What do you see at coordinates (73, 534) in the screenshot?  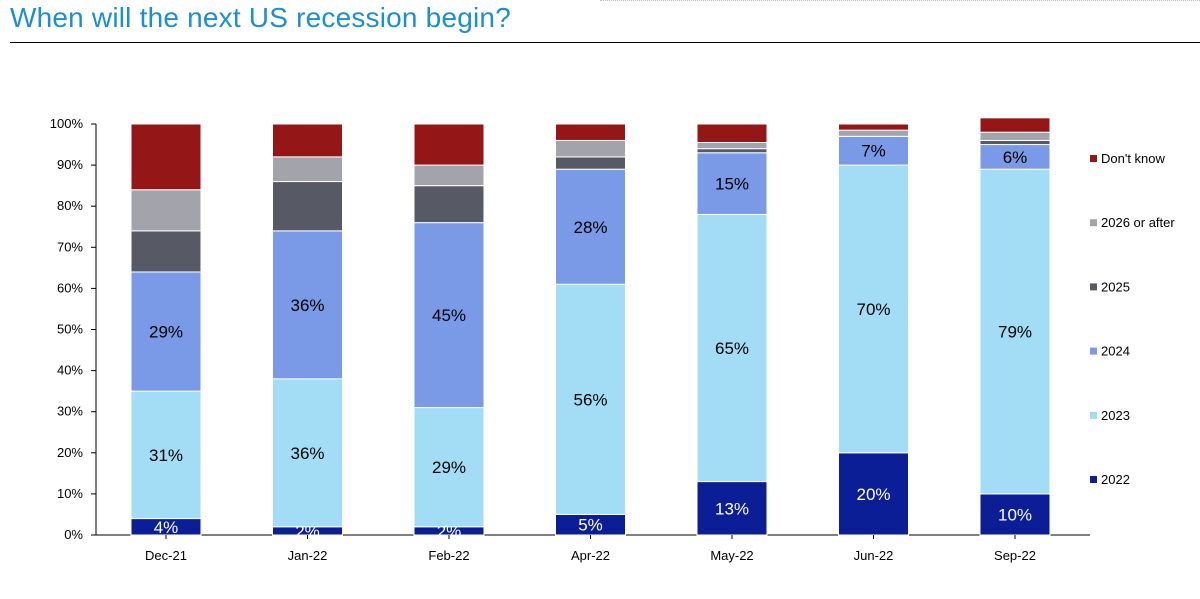 I see `y-tick-label: 0%` at bounding box center [73, 534].